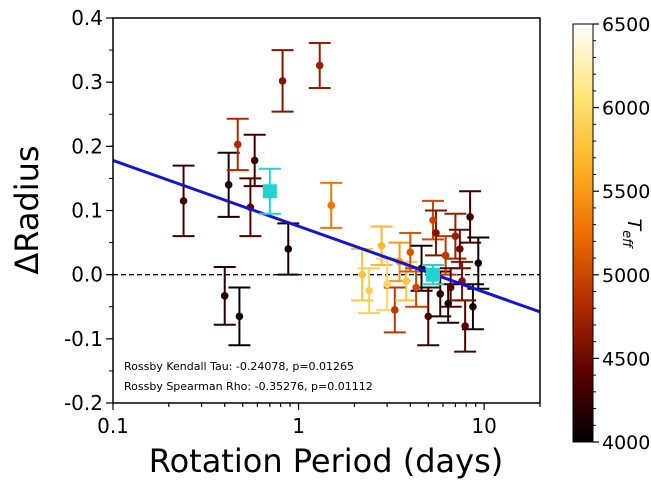 The image size is (651, 481). I want to click on y-tick-label: 0.1, so click(87, 211).